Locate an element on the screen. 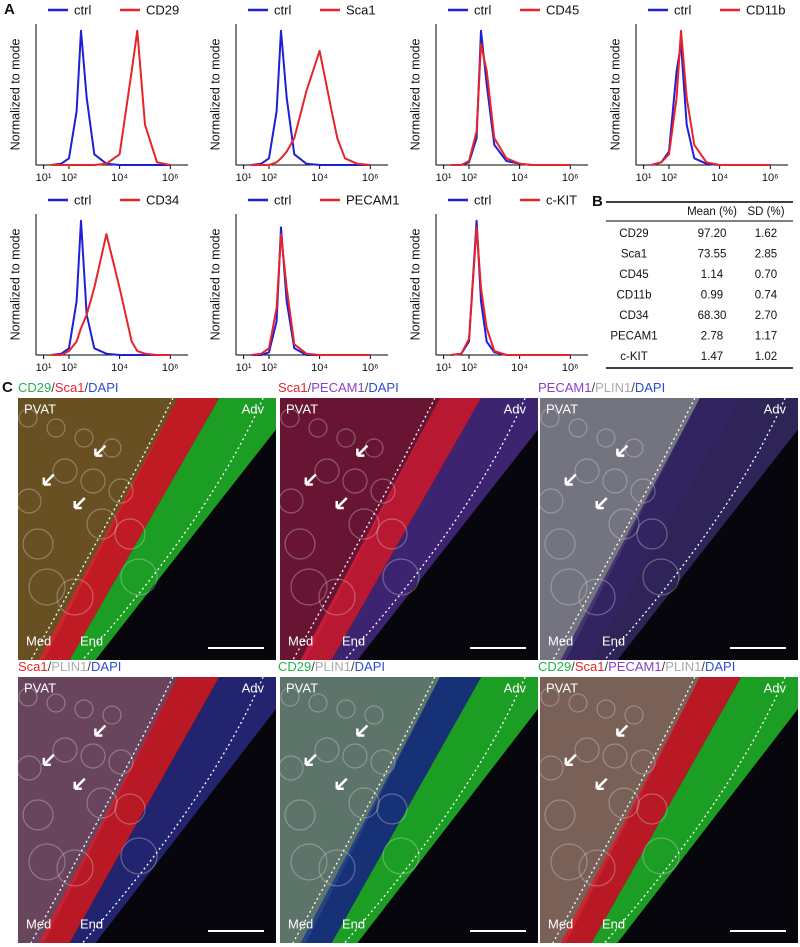  image-title: CD29/Sca1/PECAM1/PLIN1/DAPI is located at coordinates (636, 666).